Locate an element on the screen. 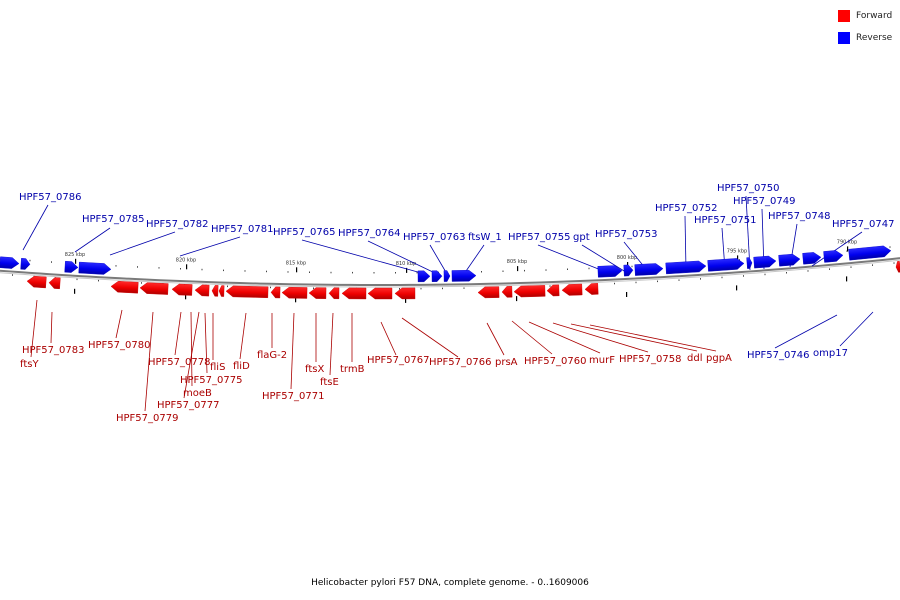 This screenshot has height=600, width=900. reverse-gene-label: HPF57_0786 is located at coordinates (50, 197).